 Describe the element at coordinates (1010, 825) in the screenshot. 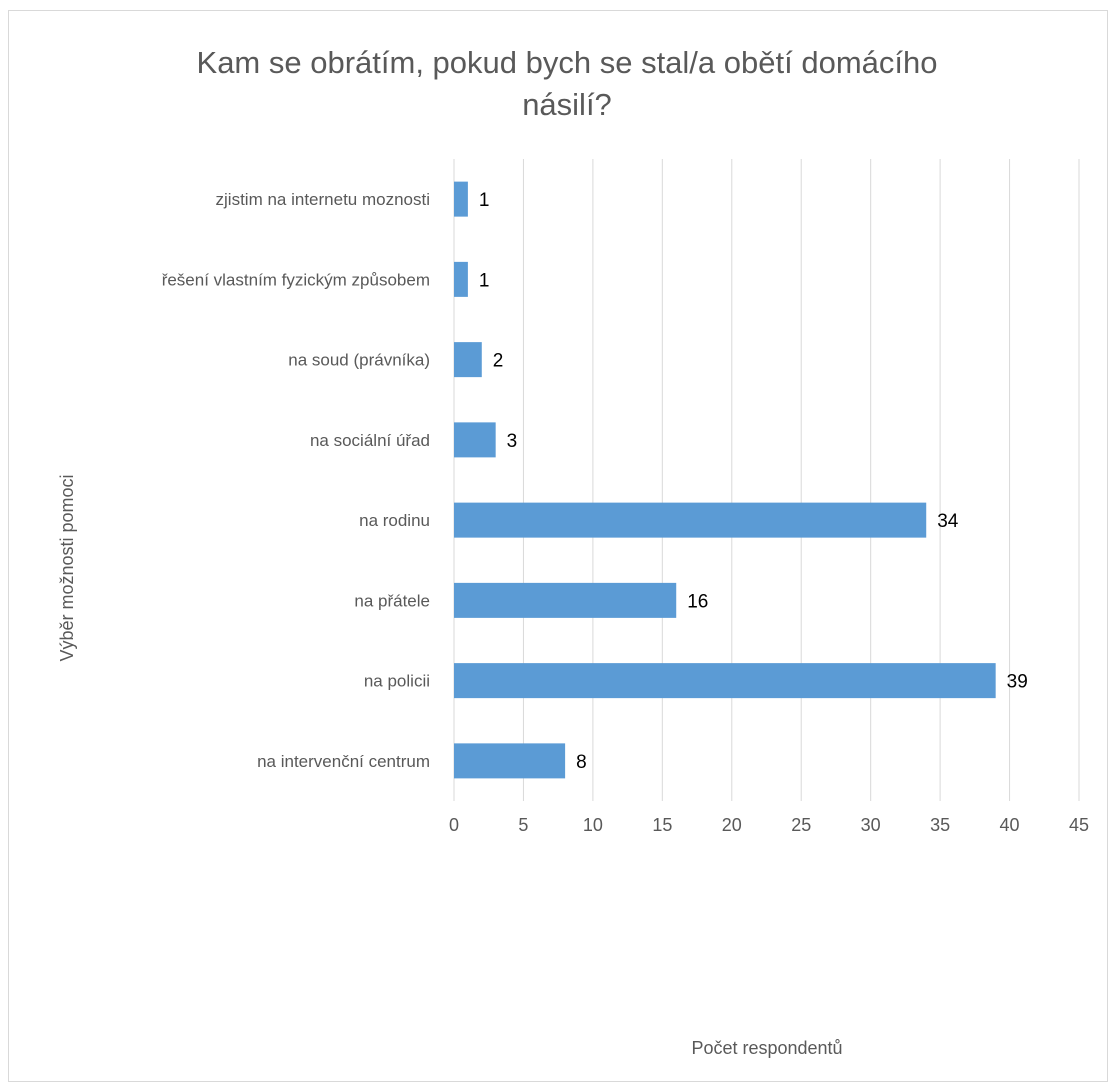

I see `x-tick-label: 40` at that location.